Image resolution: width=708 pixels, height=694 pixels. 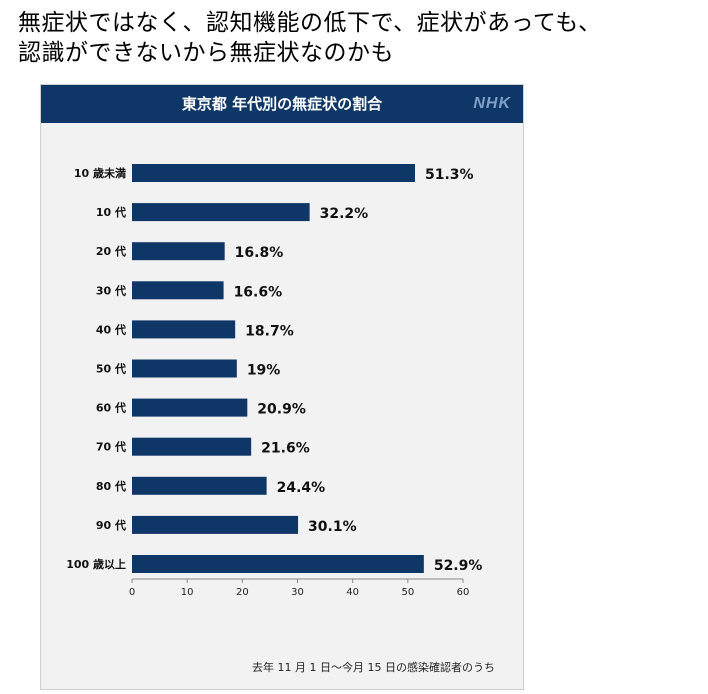 What do you see at coordinates (301, 488) in the screenshot?
I see `value-label: 24.4%` at bounding box center [301, 488].